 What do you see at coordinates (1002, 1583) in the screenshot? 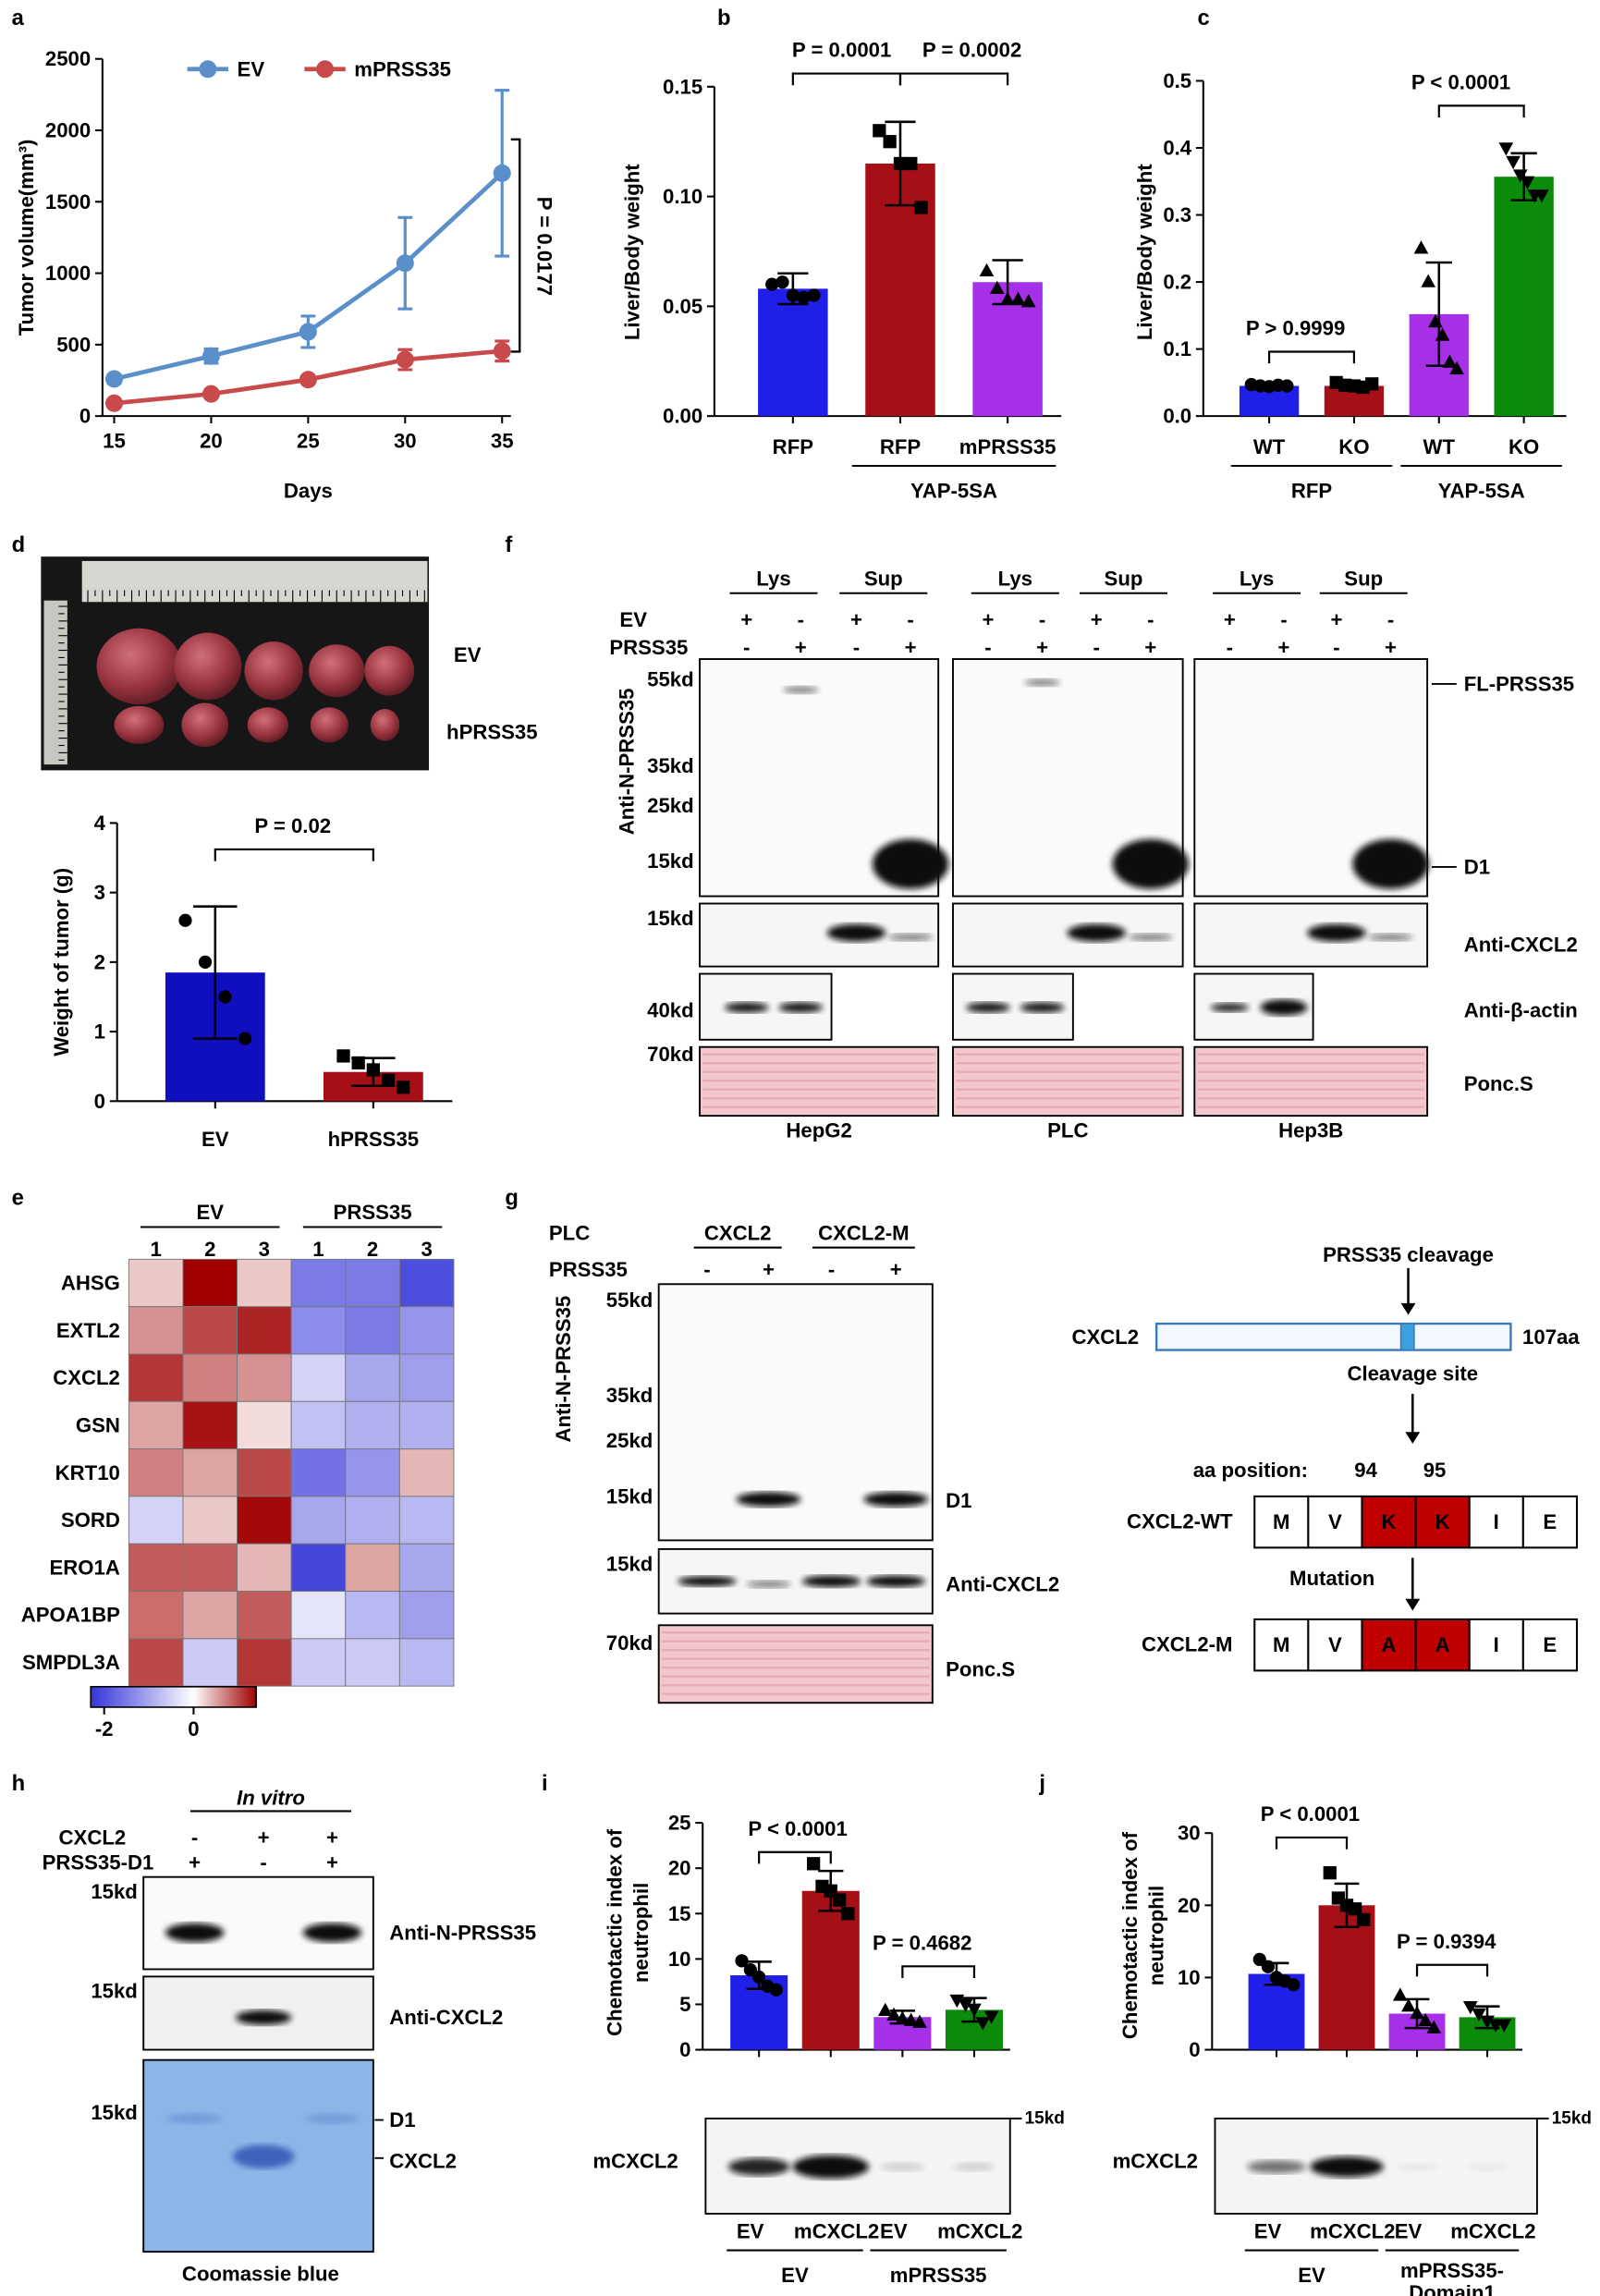
I see `band-label: Anti-CXCL2` at bounding box center [1002, 1583].